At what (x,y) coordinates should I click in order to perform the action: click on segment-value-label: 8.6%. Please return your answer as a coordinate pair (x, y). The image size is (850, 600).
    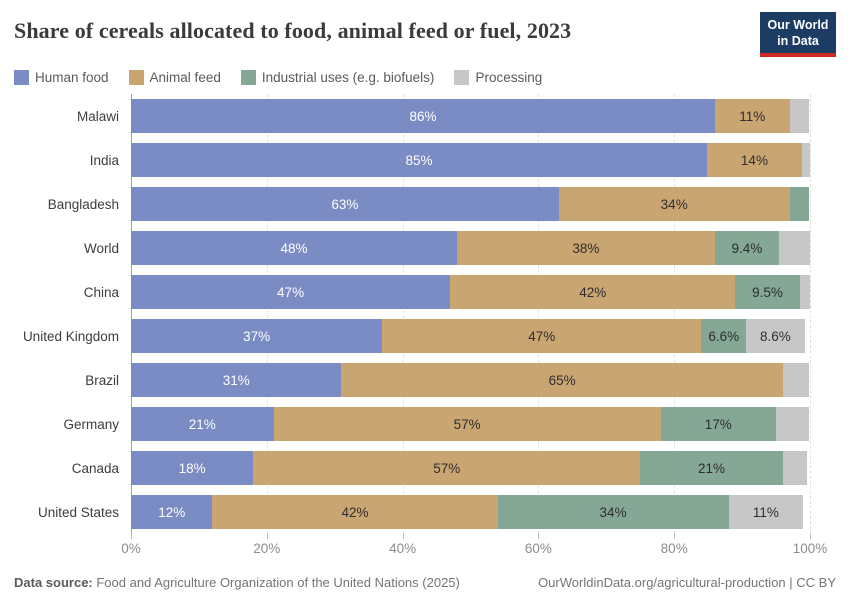
    Looking at the image, I should click on (775, 336).